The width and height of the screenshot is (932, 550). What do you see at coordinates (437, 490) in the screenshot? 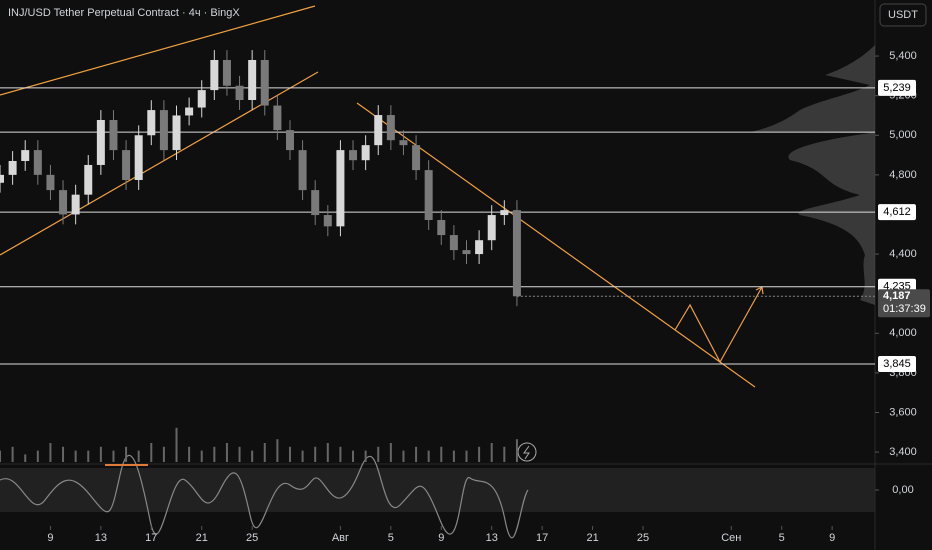
I see `oscillator-band` at bounding box center [437, 490].